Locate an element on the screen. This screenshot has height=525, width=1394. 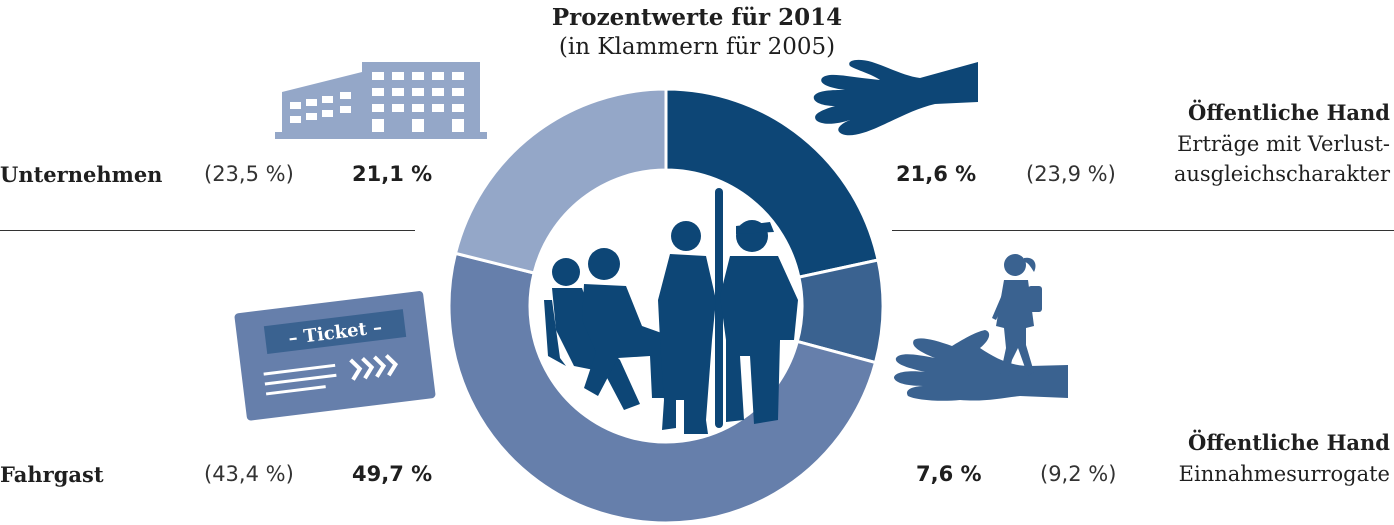
chart-subtitle: (in Klammern für 2005) is located at coordinates (697, 47).